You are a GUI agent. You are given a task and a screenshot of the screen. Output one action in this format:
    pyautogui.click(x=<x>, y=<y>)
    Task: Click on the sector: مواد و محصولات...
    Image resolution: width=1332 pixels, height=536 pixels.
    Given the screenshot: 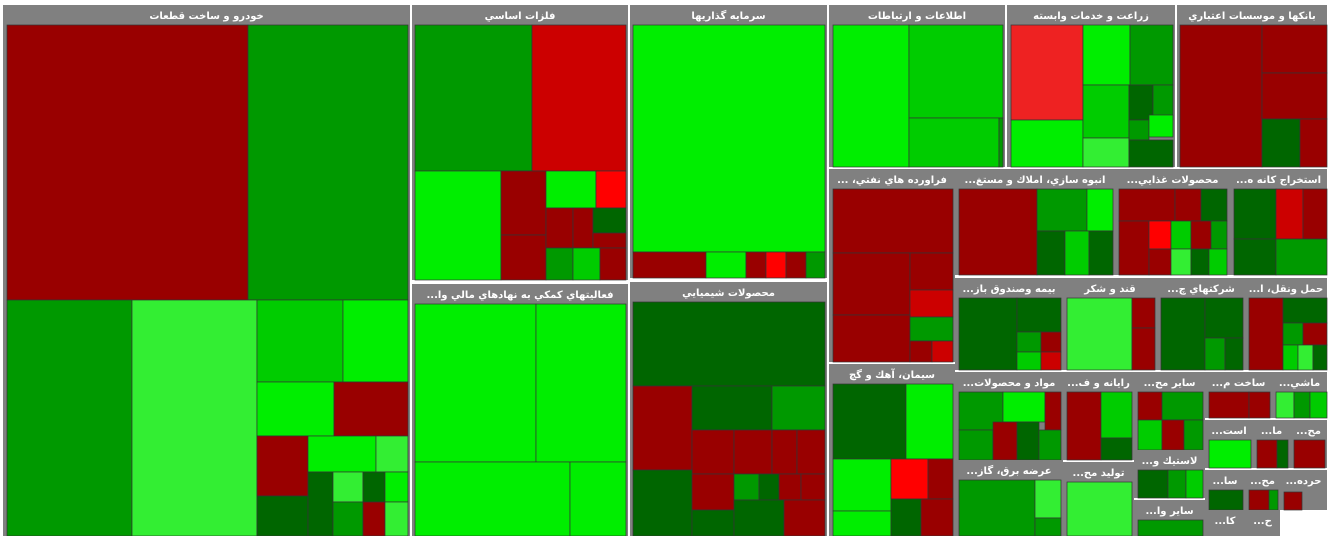 What is the action you would take?
    pyautogui.click(x=1009, y=416)
    